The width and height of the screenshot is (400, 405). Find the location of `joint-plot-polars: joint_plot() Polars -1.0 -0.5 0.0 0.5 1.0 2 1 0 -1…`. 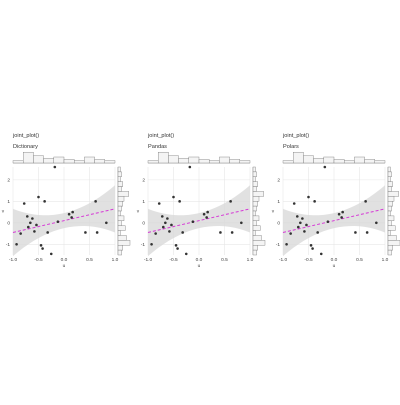

joint-plot-polars: joint_plot() Polars -1.0 -0.5 0.0 0.5 1.0 2 1 0 -1… is located at coordinates (336, 201).